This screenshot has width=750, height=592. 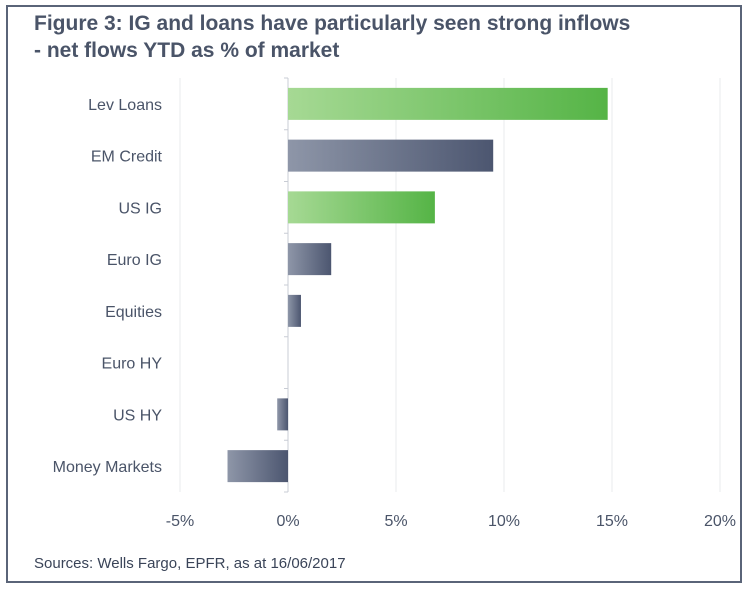 I want to click on category-label: Money Markets, so click(x=107, y=467).